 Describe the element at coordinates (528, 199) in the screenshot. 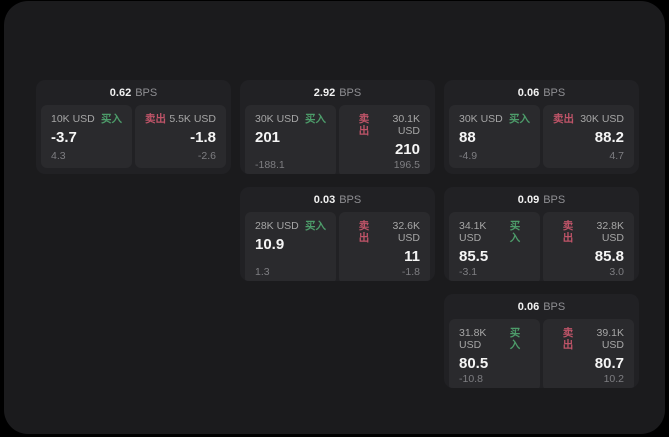

I see `bps-value: 0.09` at that location.